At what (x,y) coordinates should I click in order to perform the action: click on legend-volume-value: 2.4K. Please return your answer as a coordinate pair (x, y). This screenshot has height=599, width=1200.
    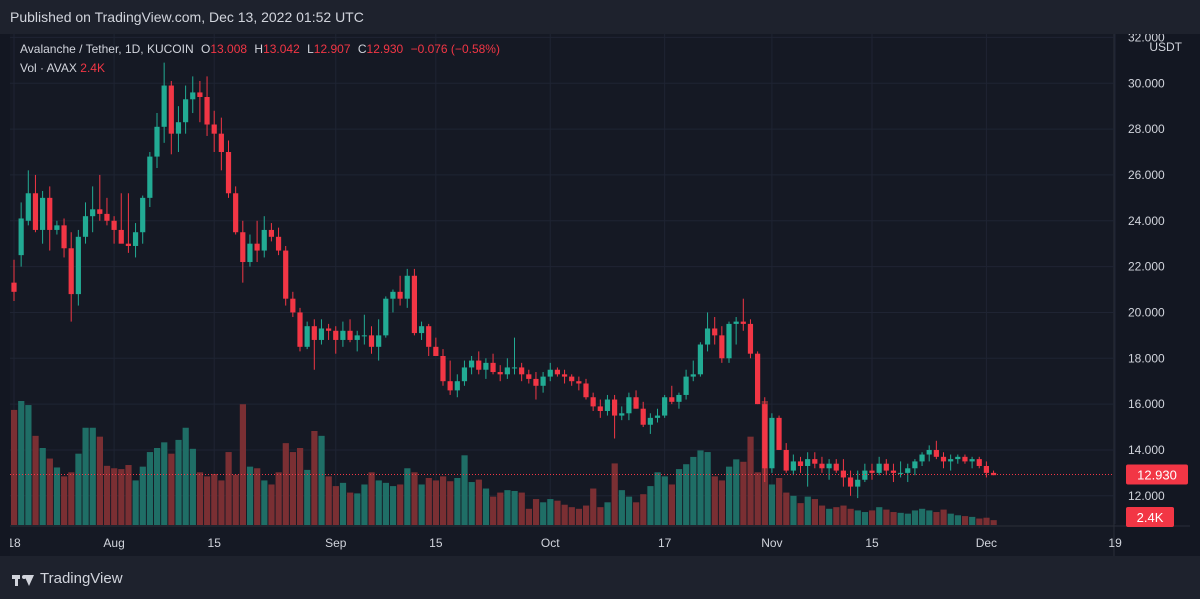
    Looking at the image, I should click on (92, 68).